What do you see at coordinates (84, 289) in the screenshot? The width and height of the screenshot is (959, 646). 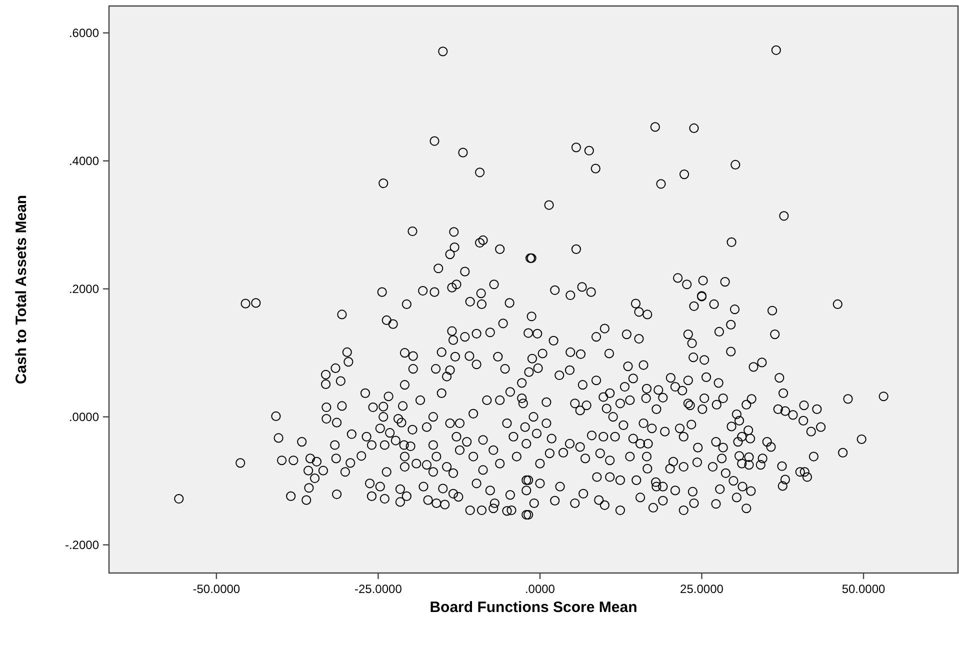 I see `y-tick-label: .2000` at bounding box center [84, 289].